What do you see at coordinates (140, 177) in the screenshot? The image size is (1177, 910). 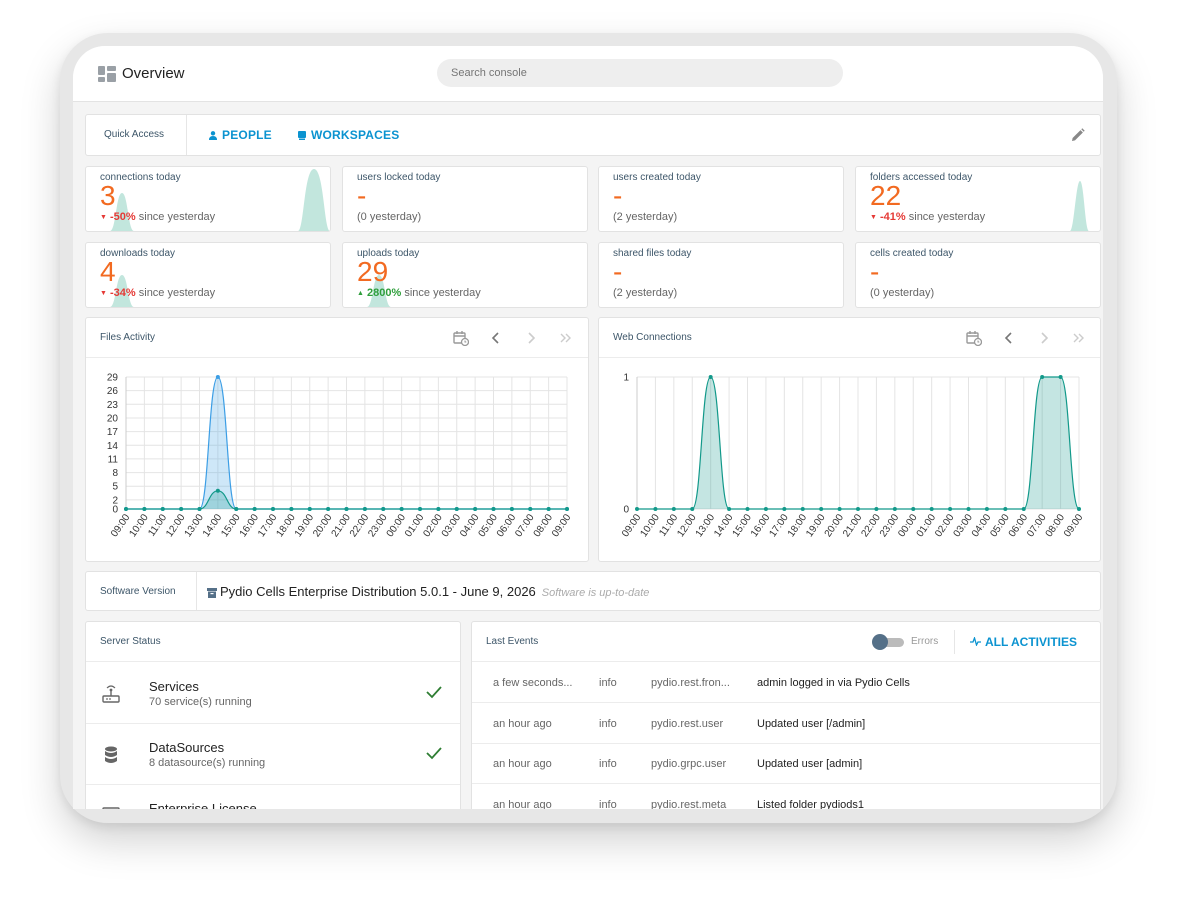 I see `stat-label: connections today` at bounding box center [140, 177].